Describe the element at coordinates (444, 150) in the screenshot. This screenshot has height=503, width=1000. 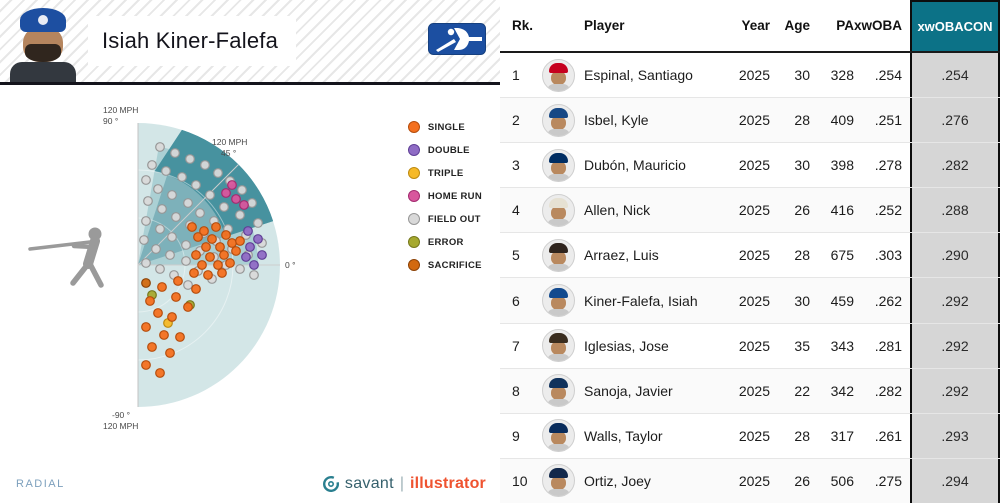
I see `legend-item: DOUBLE` at that location.